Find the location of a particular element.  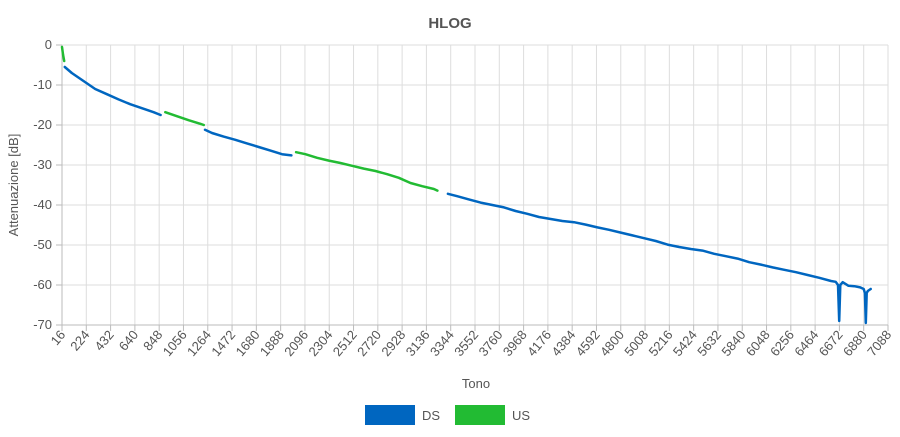

x-tick-label: 6464 is located at coordinates (806, 343).